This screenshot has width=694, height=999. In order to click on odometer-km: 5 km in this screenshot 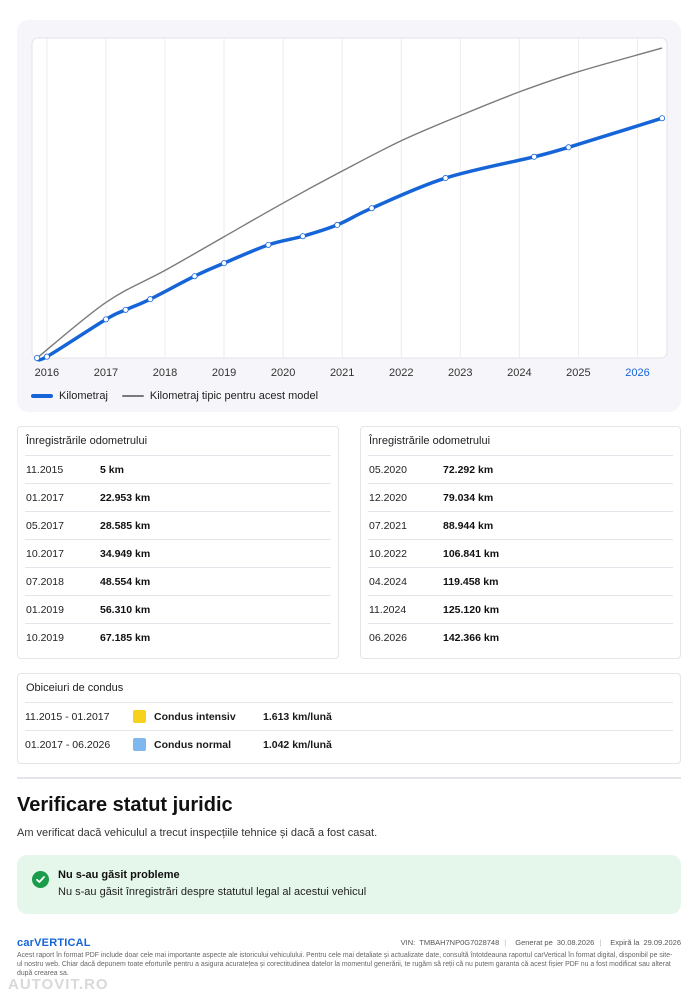, I will do `click(112, 469)`.